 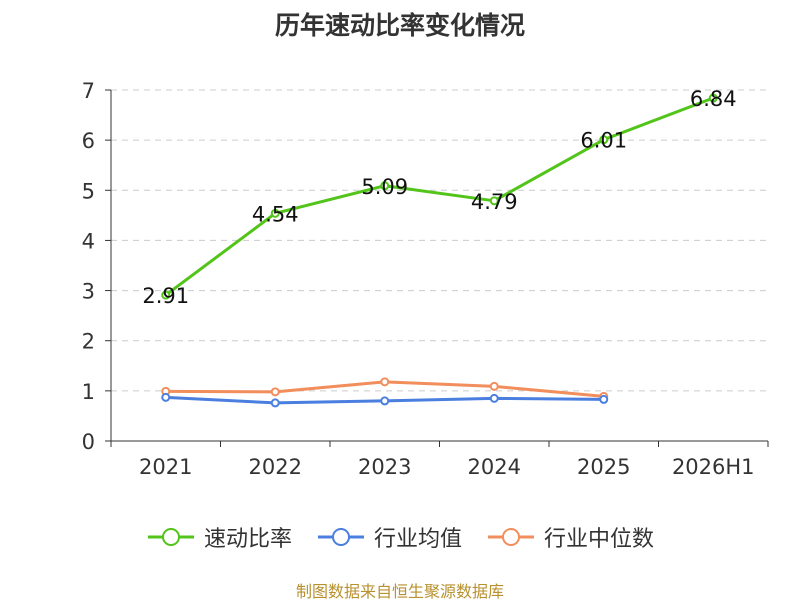 What do you see at coordinates (88, 342) in the screenshot?
I see `y-tick-label: 2` at bounding box center [88, 342].